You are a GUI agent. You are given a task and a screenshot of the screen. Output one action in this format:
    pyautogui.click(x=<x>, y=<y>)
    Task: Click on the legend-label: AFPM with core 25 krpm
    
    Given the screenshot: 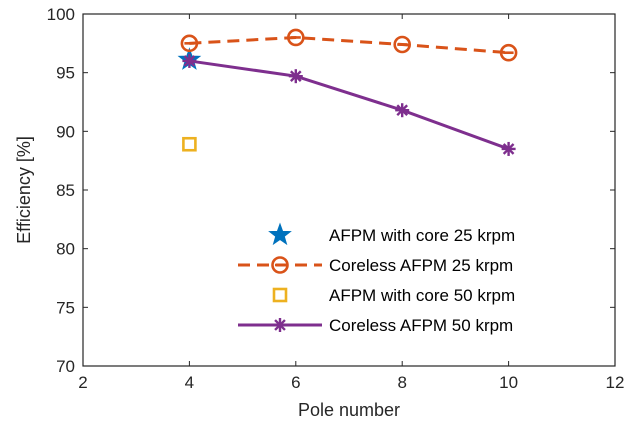 What is the action you would take?
    pyautogui.click(x=422, y=235)
    